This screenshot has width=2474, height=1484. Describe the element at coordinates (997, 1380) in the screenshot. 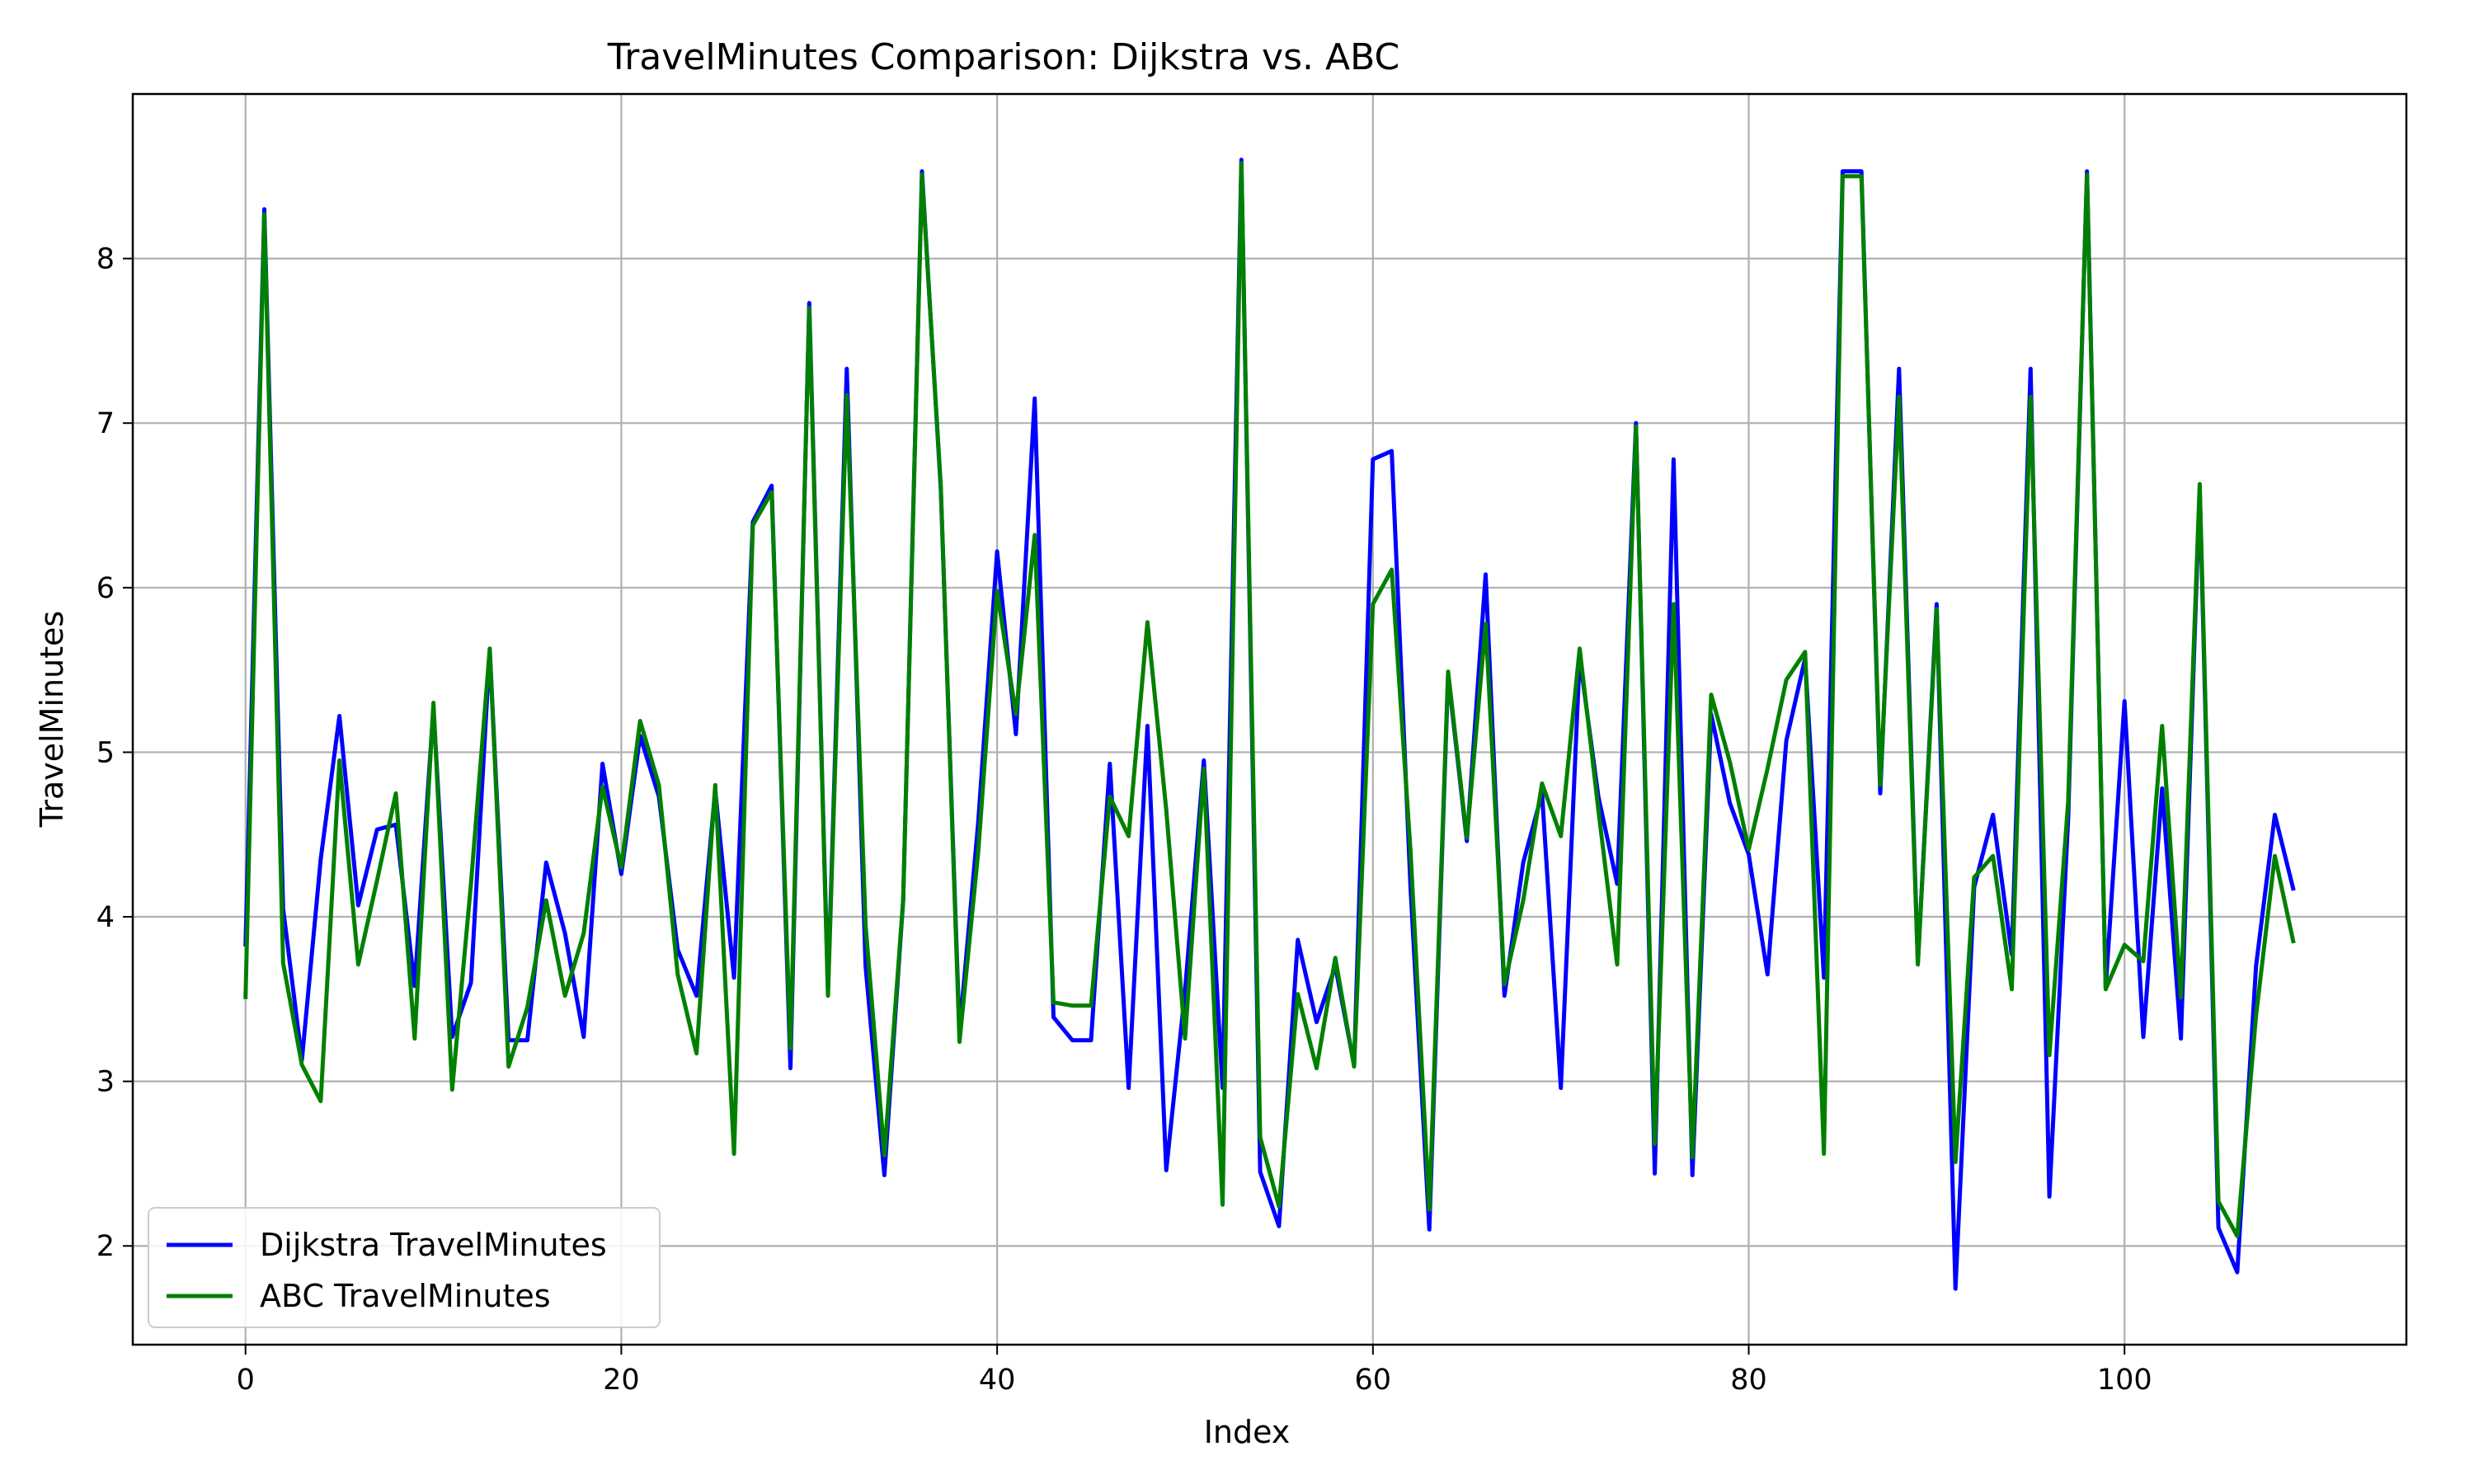

I see `x-tick-label: 40` at that location.